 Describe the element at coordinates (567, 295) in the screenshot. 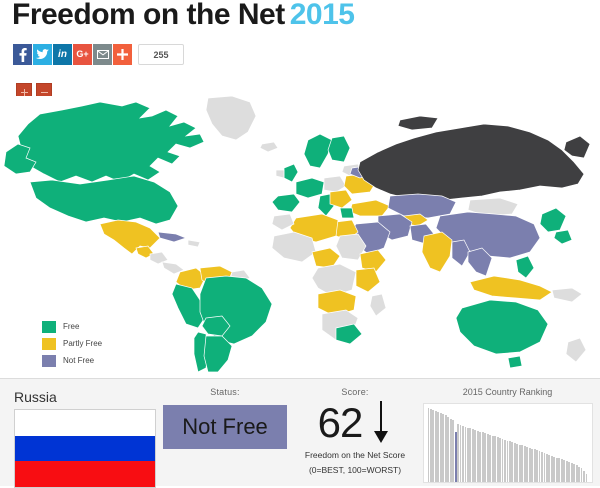

I see `country-papua` at that location.